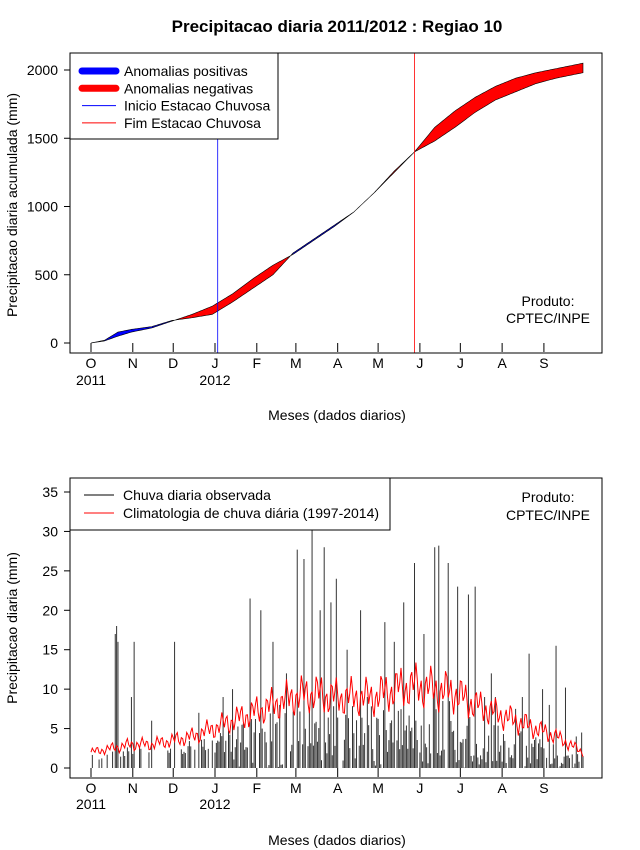 This screenshot has height=850, width=640. I want to click on top-legend-label: Anomalias positivas, so click(186, 71).